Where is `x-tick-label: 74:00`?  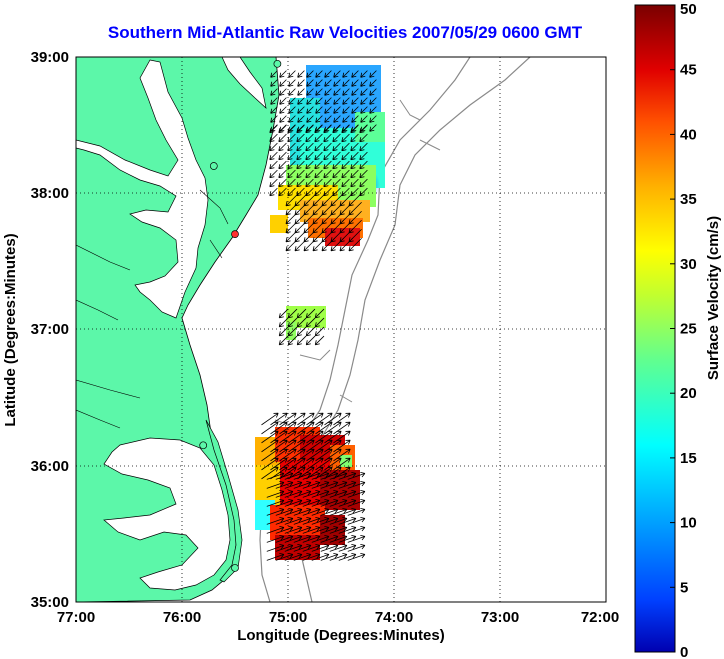
x-tick-label: 74:00 is located at coordinates (394, 617).